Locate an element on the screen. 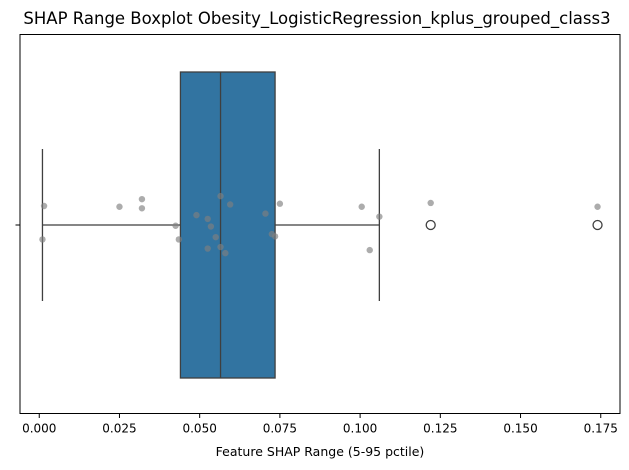  x-tick-label: 0.125 is located at coordinates (440, 429).